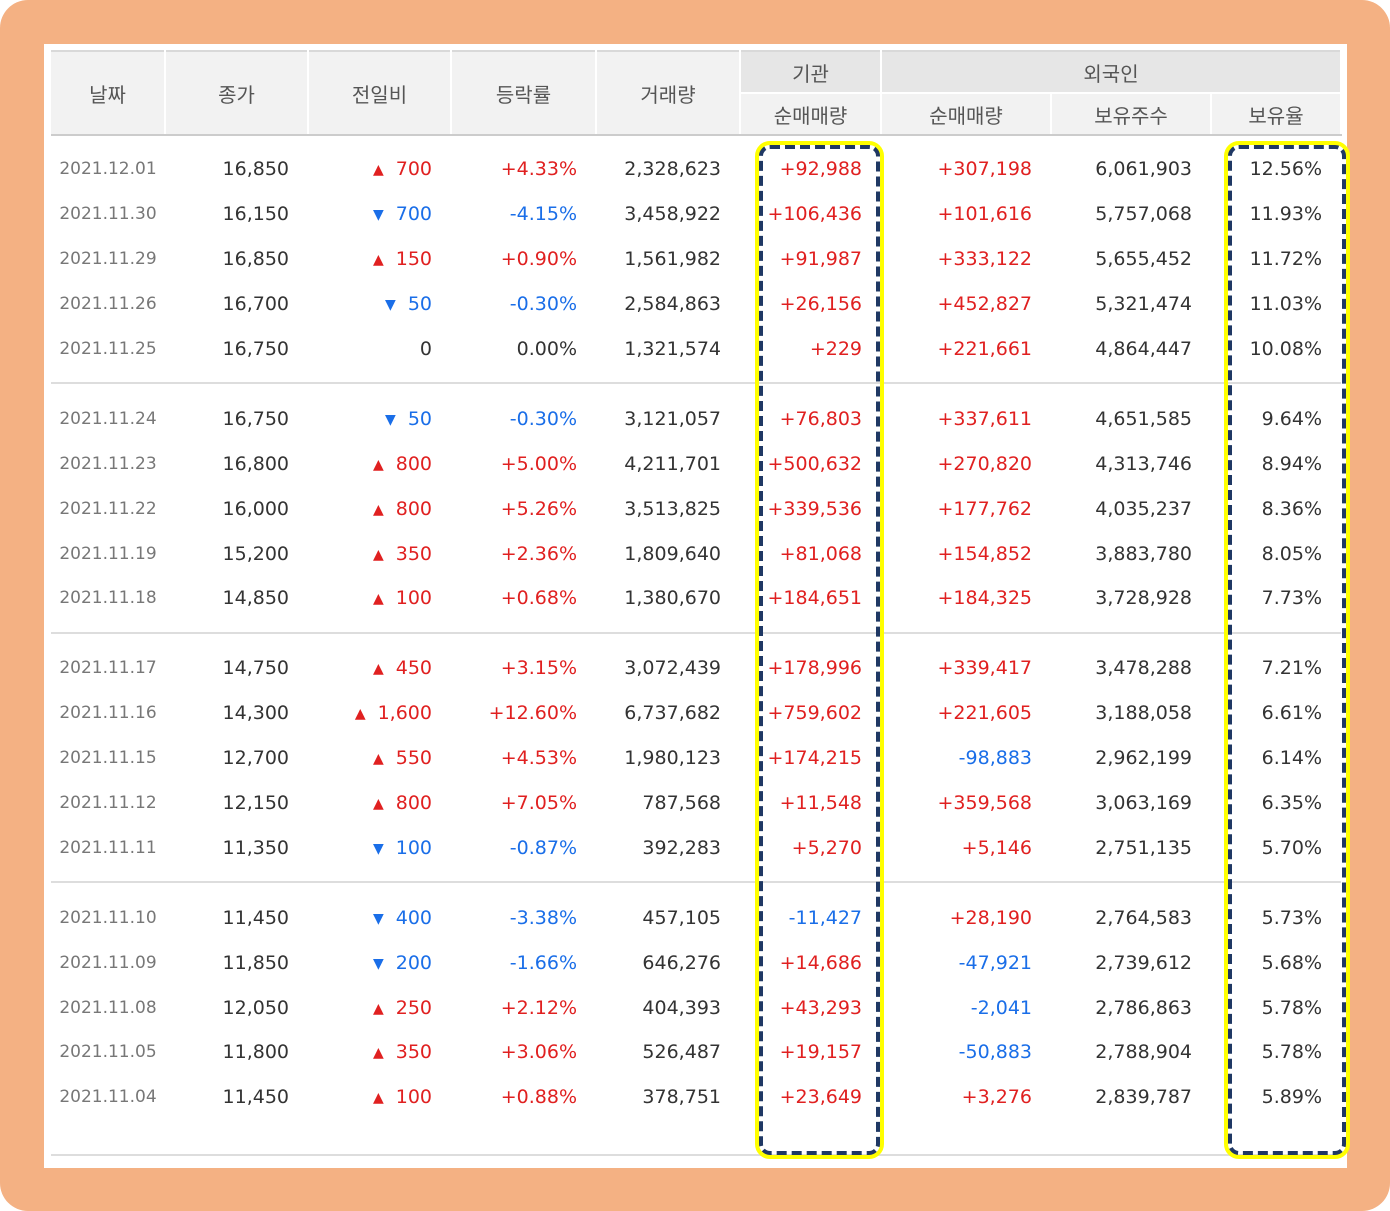 The width and height of the screenshot is (1390, 1211). What do you see at coordinates (1286, 349) in the screenshot?
I see `foreign-ratio-cell: 10.08%` at bounding box center [1286, 349].